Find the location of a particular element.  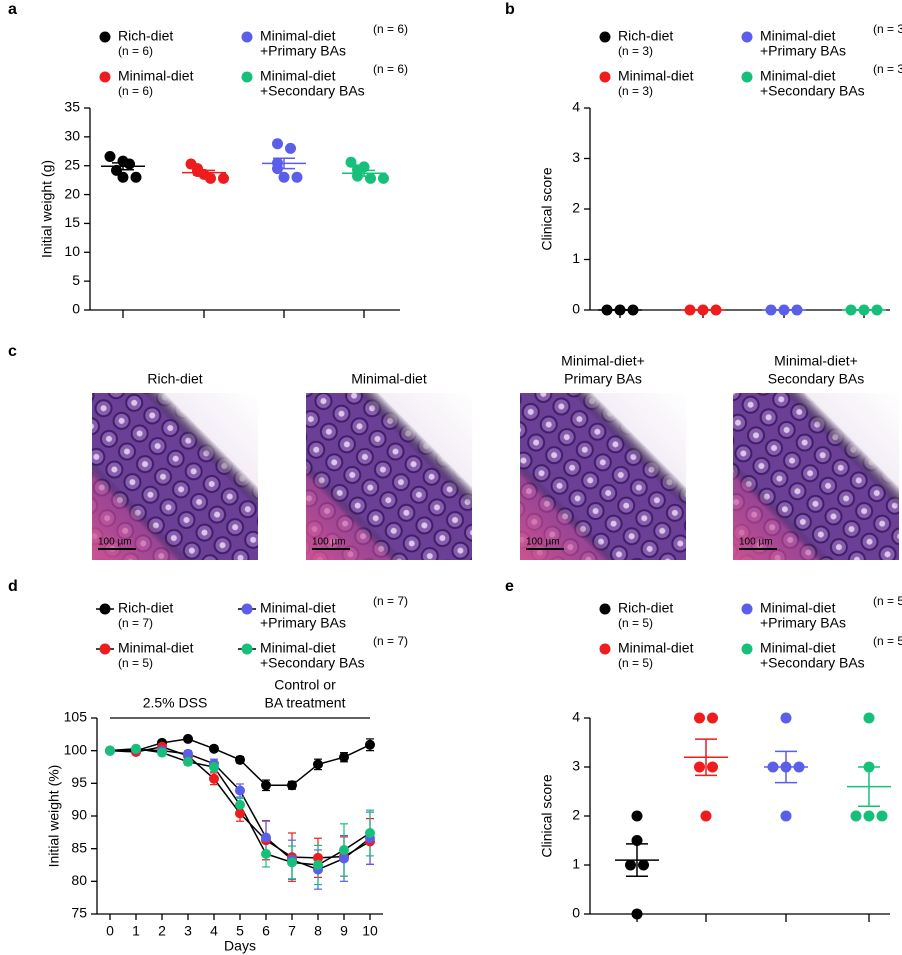

y-tick-label: 95 is located at coordinates (79, 782).